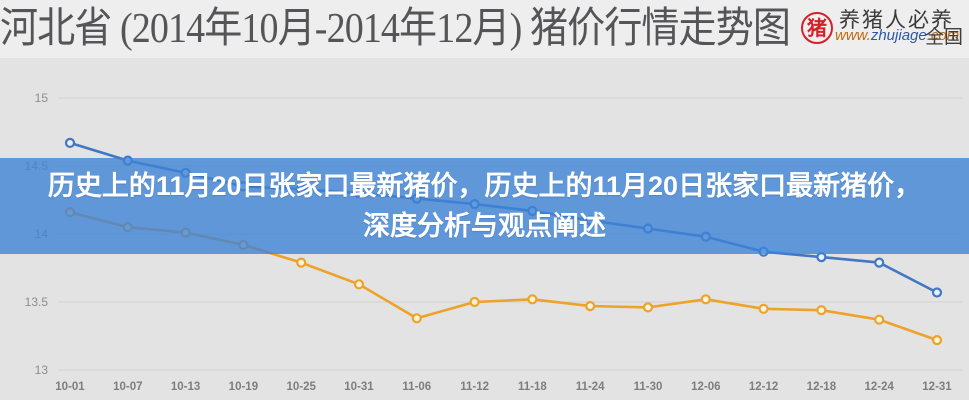  Describe the element at coordinates (590, 387) in the screenshot. I see `x-axis-tick-label: 11-24` at that location.